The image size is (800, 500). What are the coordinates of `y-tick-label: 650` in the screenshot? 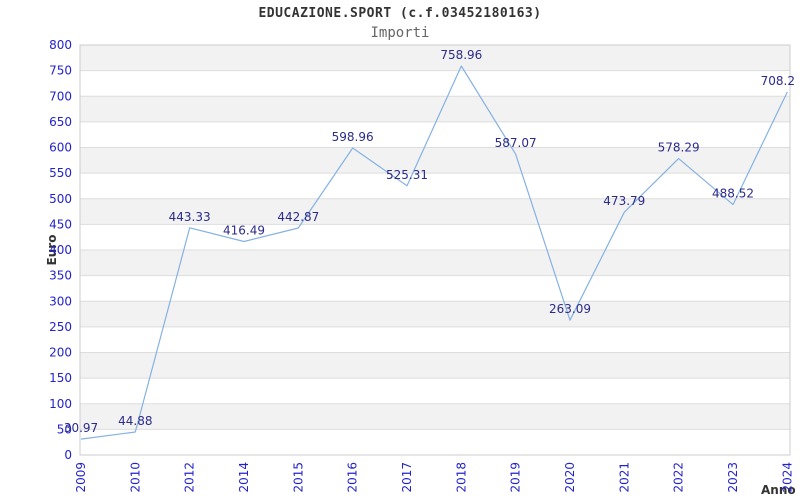 It's located at (60, 122).